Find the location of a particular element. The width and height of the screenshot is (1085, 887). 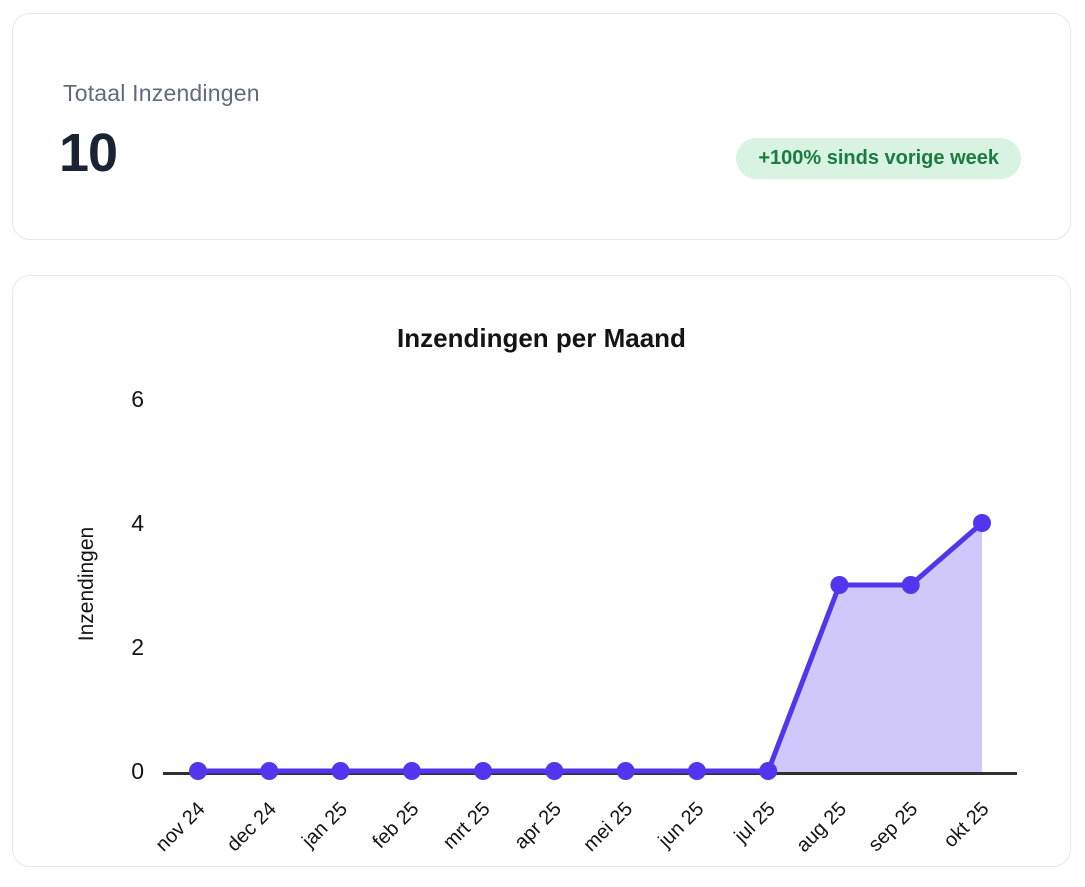

x-tick-label: mrt 25 is located at coordinates (467, 826).